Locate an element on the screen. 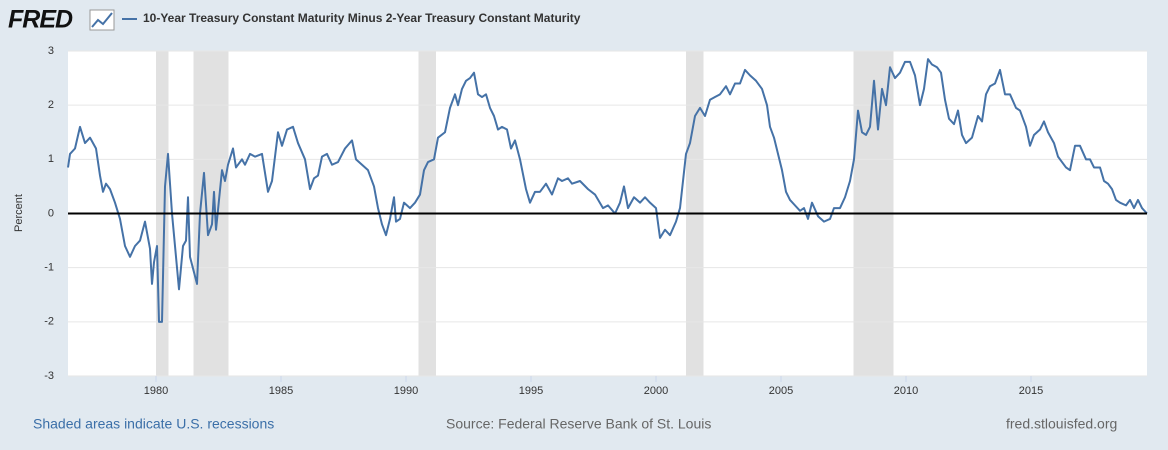 This screenshot has width=1168, height=450. logo-icon is located at coordinates (102, 20).